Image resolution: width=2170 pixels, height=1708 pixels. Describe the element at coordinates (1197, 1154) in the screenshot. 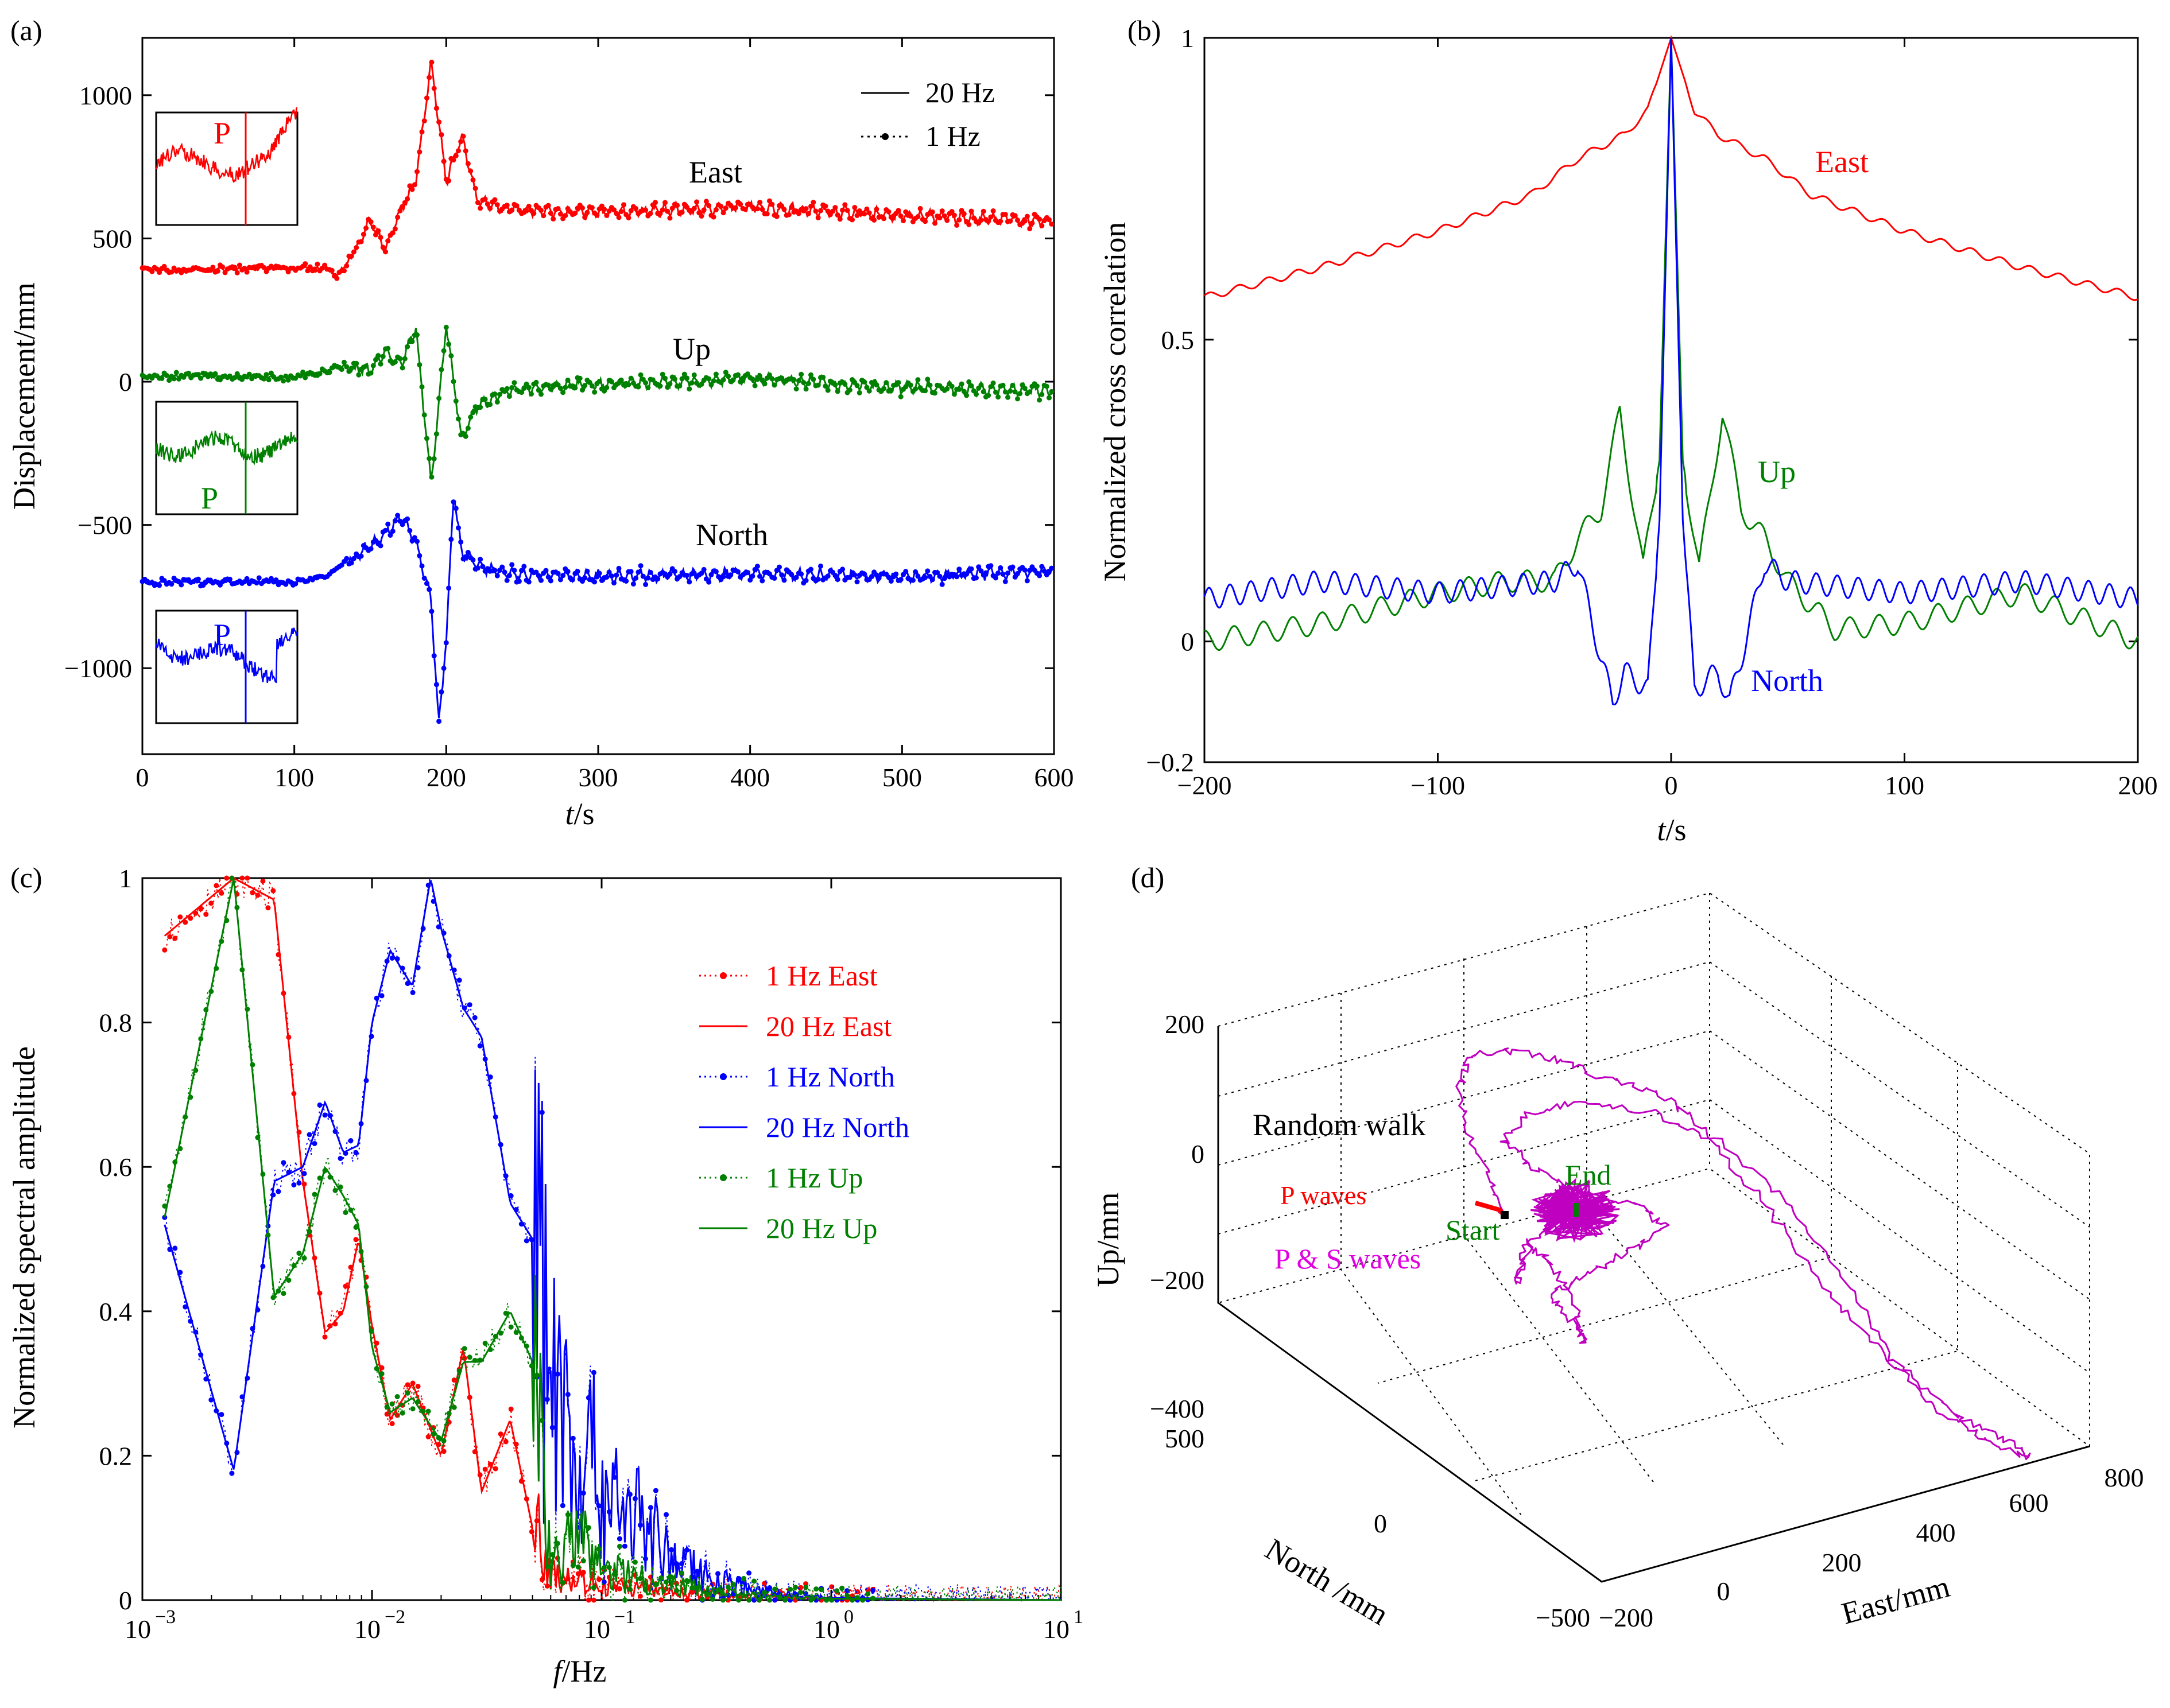

I see `up-tick-0: 0` at that location.